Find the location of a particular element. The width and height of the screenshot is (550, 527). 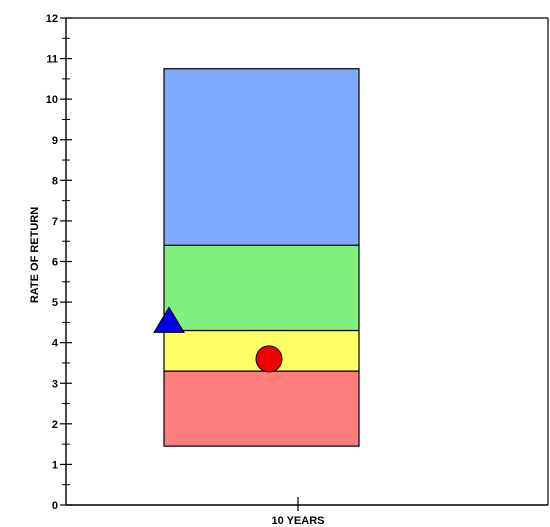

y-tick-label-10: 10 is located at coordinates (52, 100).